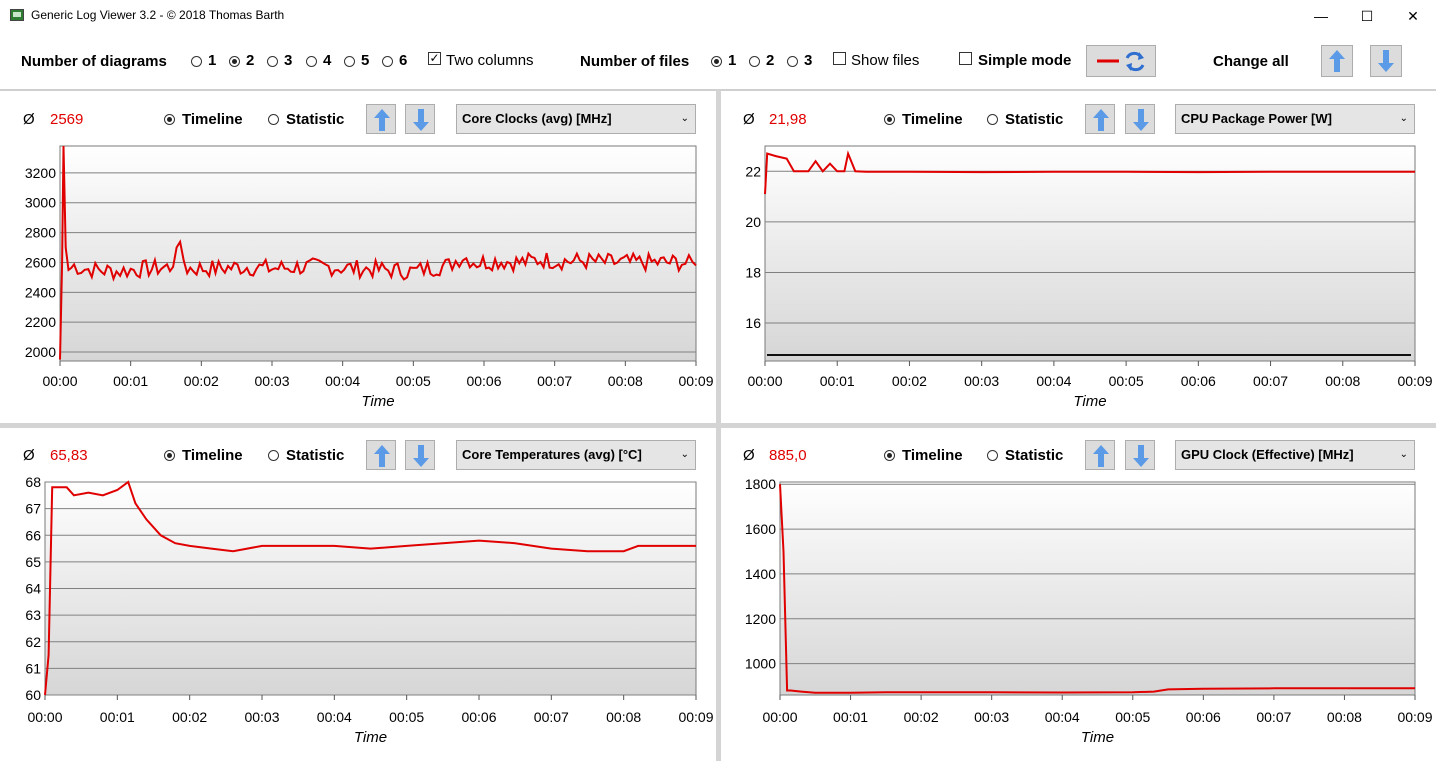  I want to click on change-all-label: Change all, so click(1251, 61).